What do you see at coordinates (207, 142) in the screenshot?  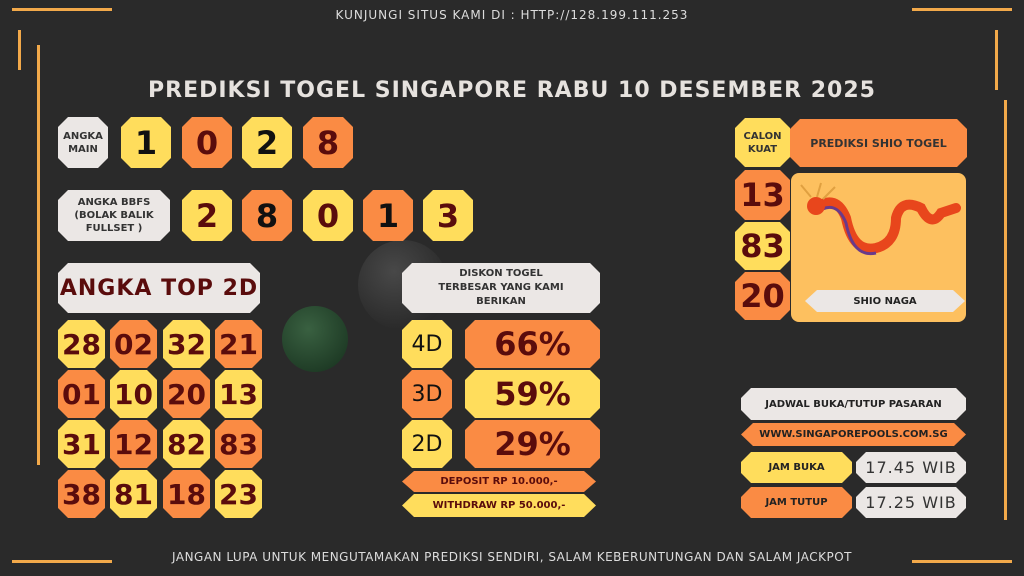 I see `angka-main-digit: 0` at bounding box center [207, 142].